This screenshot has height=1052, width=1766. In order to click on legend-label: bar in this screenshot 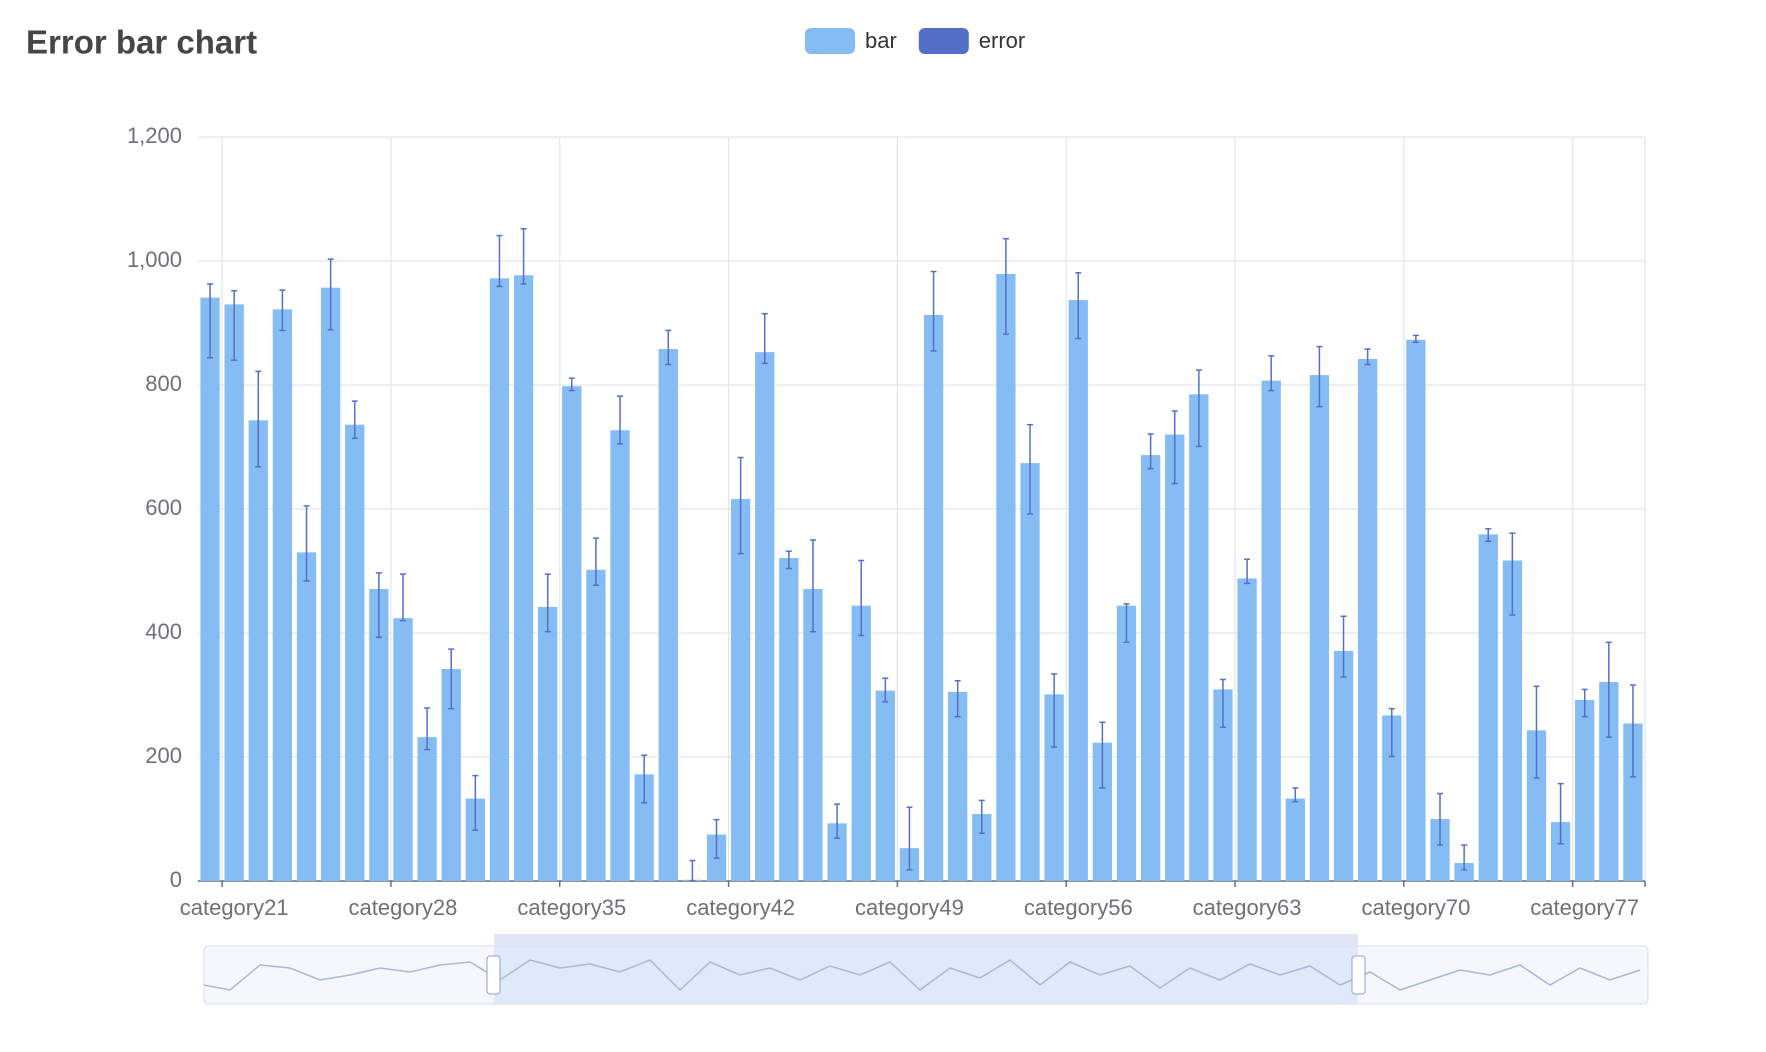, I will do `click(881, 40)`.